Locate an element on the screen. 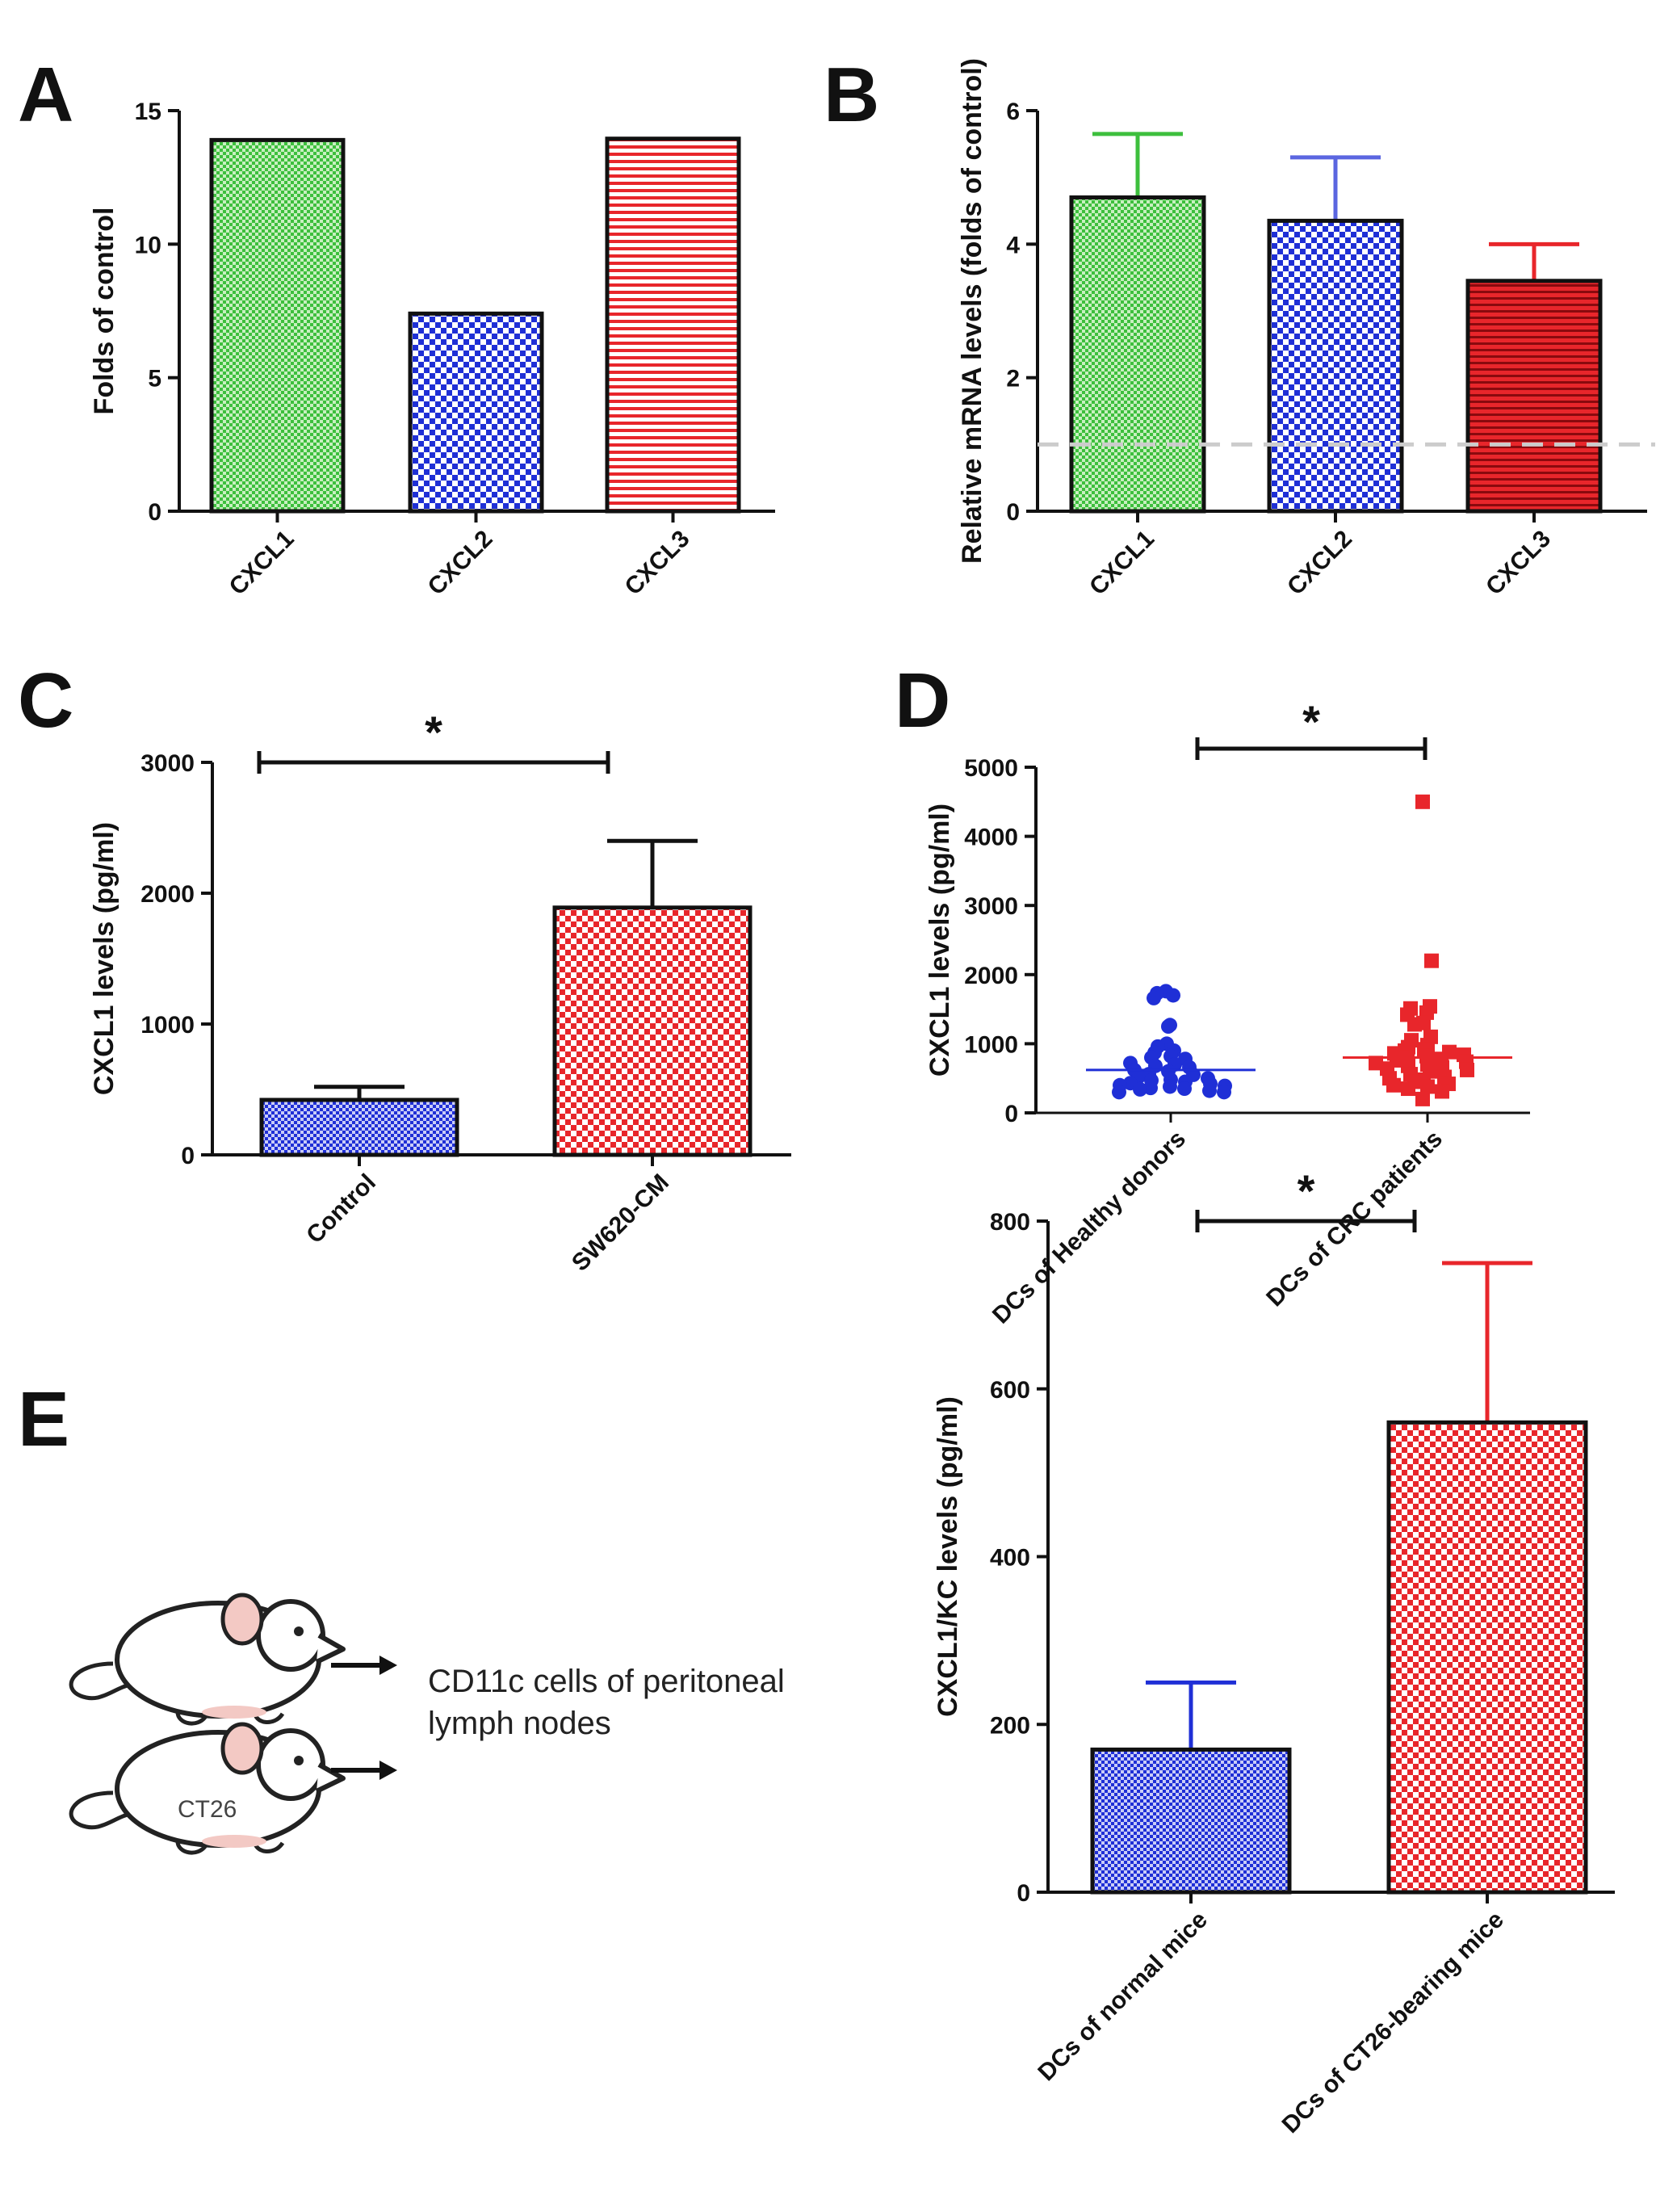 The image size is (1656, 2212). y-tick-label: 2 is located at coordinates (1013, 379).